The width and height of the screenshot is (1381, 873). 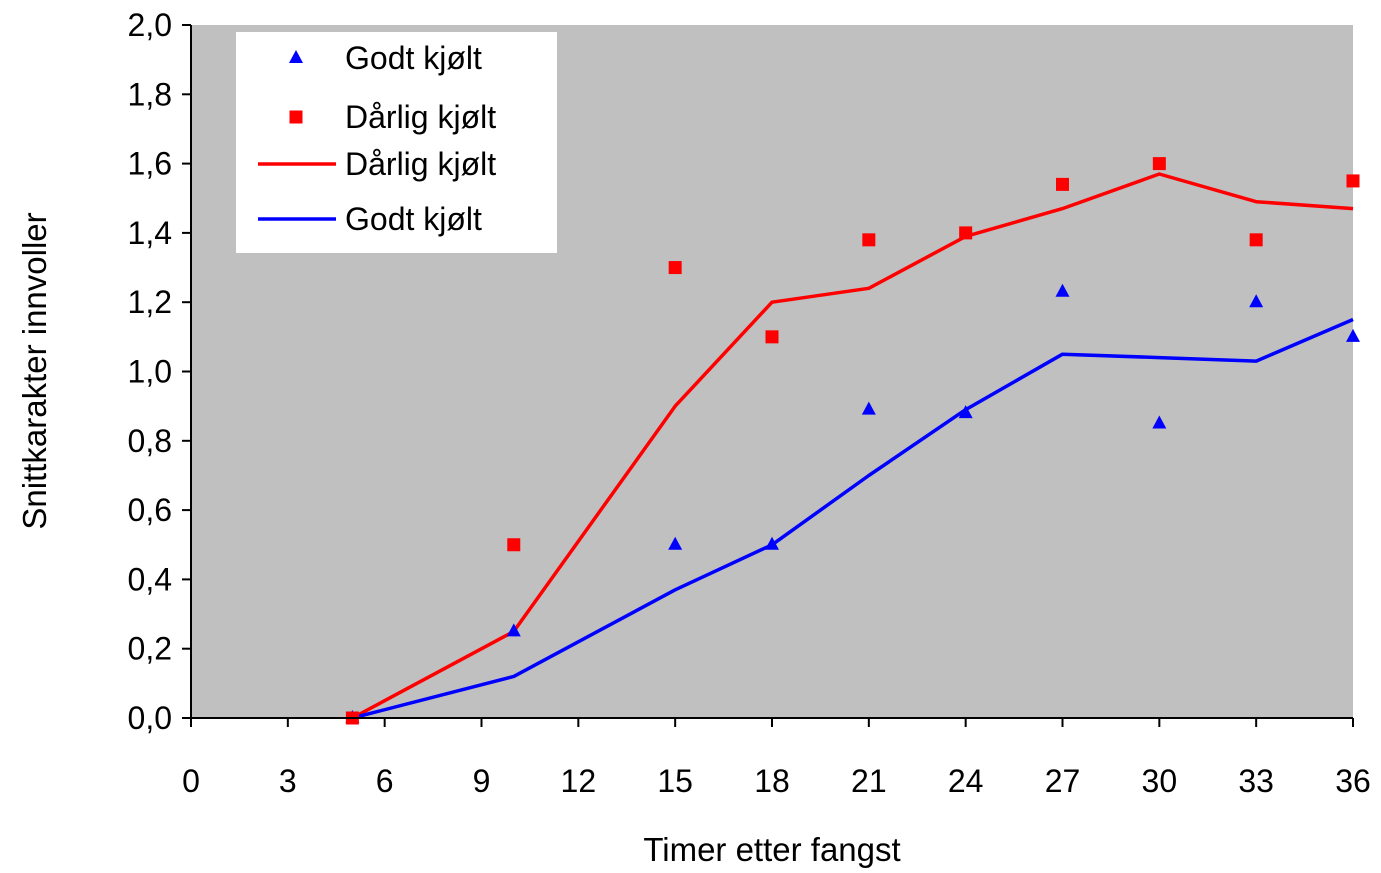 What do you see at coordinates (150, 579) in the screenshot?
I see `y-tick-label: 0,4` at bounding box center [150, 579].